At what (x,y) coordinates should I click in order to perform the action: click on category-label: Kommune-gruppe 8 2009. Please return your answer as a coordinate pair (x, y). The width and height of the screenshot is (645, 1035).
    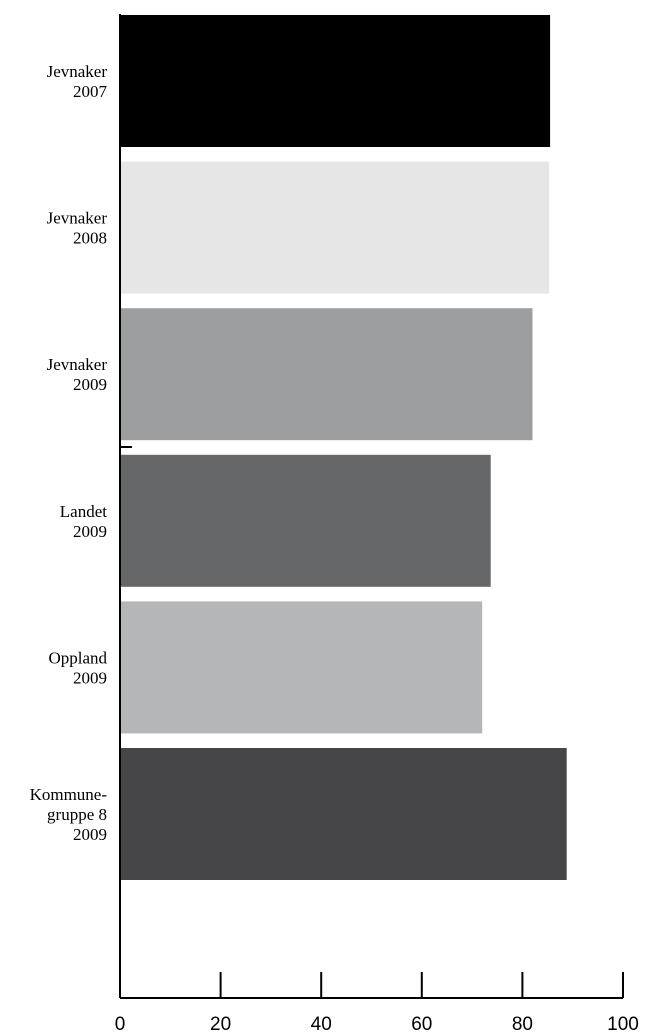
    Looking at the image, I should click on (69, 814).